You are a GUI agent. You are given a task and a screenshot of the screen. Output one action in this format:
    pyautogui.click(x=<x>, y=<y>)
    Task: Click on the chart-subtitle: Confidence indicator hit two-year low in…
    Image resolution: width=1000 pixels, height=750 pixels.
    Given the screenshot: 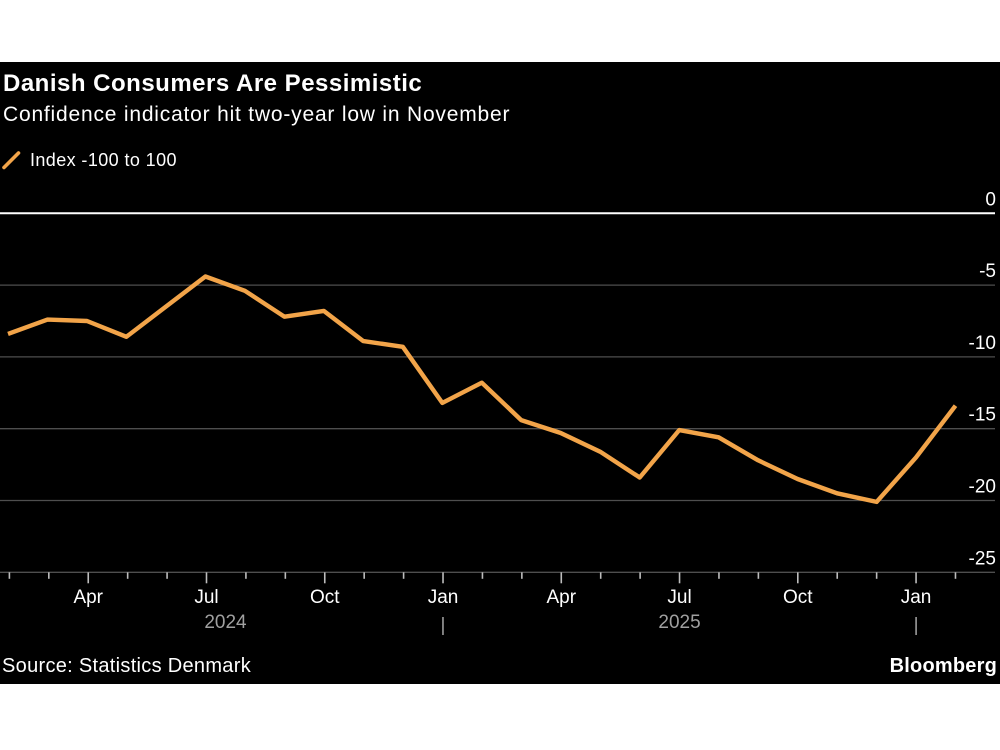 What is the action you would take?
    pyautogui.click(x=257, y=114)
    